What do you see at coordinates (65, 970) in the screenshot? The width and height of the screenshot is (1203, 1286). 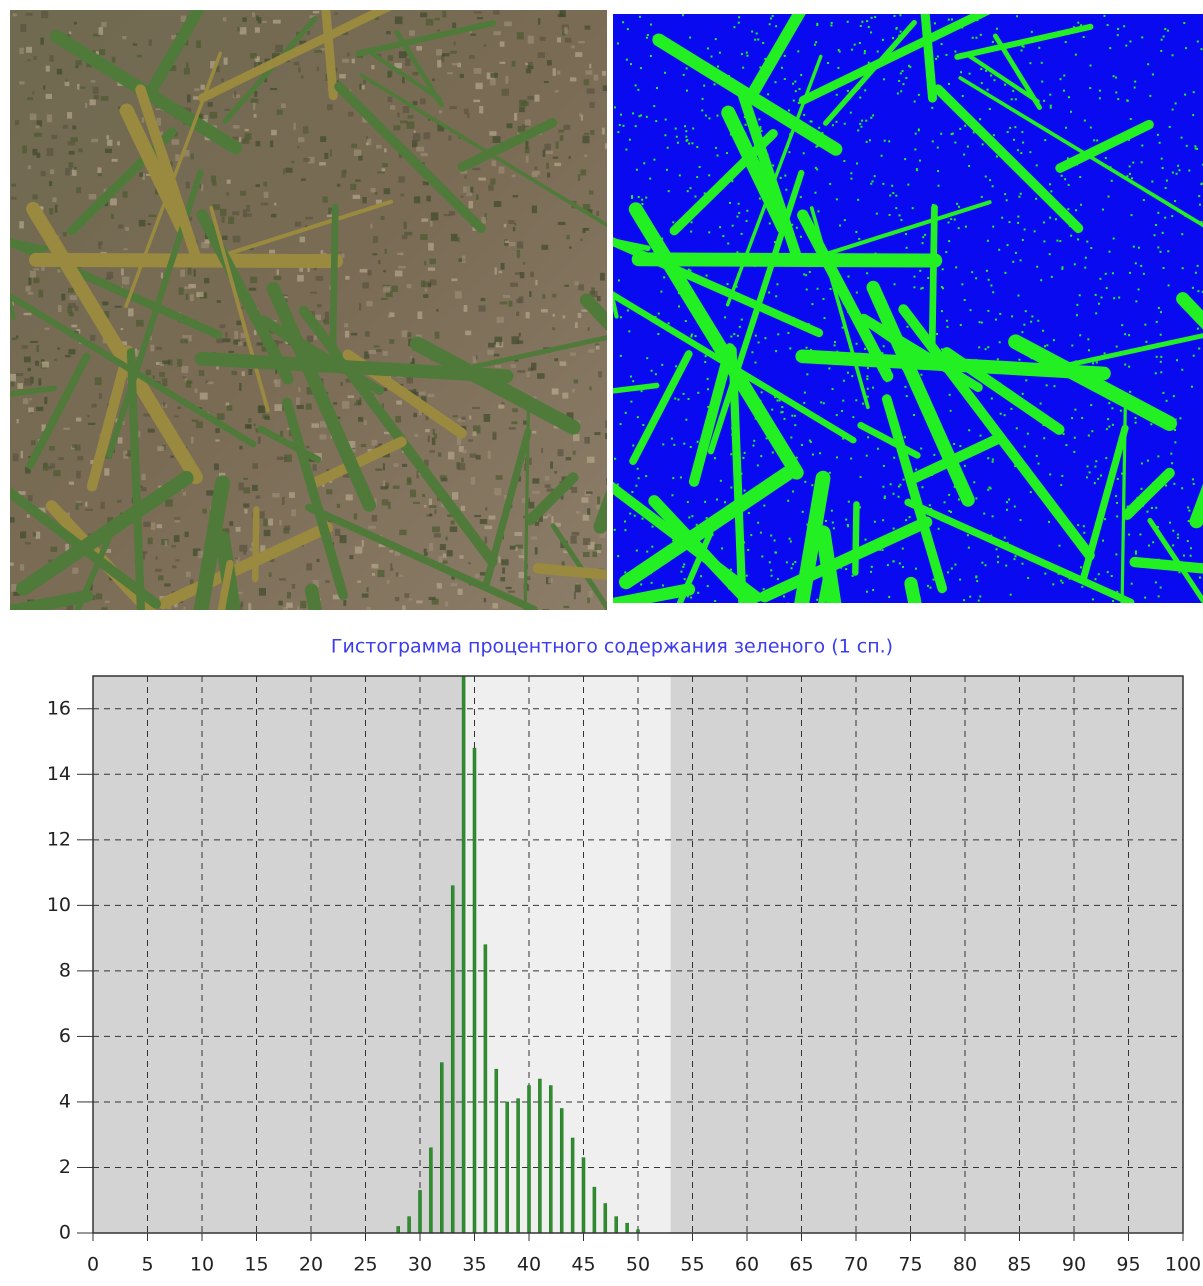 I see `y-tick-label: 8` at bounding box center [65, 970].